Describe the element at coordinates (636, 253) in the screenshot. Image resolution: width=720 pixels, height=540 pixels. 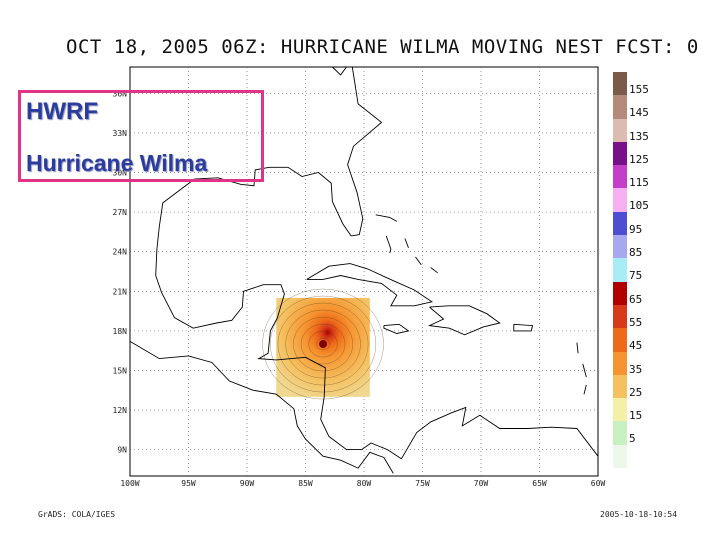
I see `colorbar-label: 85` at that location.